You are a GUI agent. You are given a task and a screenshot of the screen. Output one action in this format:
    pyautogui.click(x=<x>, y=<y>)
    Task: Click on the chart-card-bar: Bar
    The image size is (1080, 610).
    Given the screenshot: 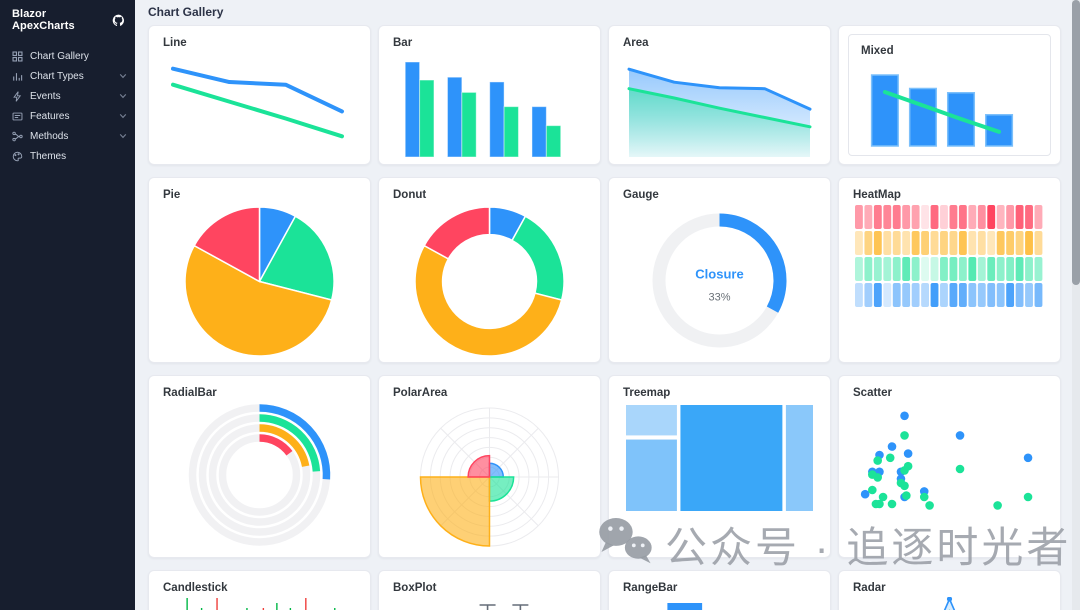 What is the action you would take?
    pyautogui.click(x=489, y=95)
    